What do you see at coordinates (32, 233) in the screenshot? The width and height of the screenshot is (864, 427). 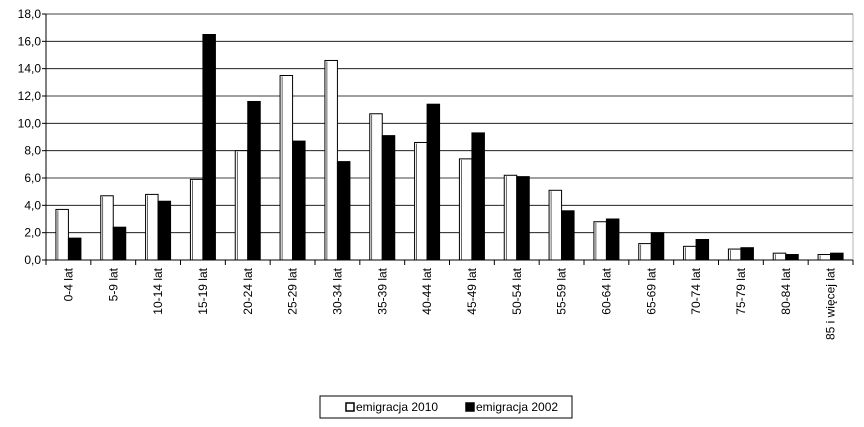 I see `y-tick-label: 2,0` at bounding box center [32, 233].